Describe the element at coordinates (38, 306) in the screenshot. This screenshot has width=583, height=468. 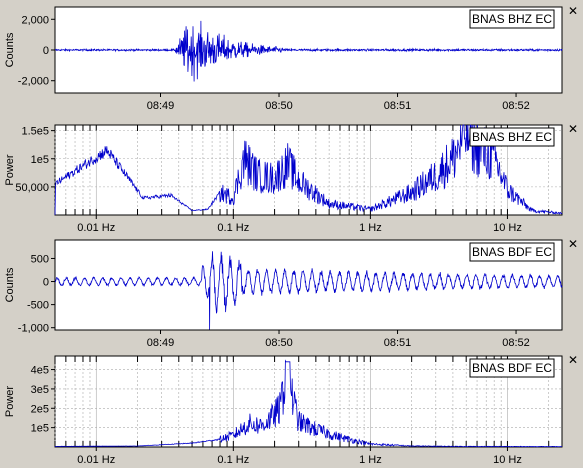
I see `y-tick-label: -500` at that location.